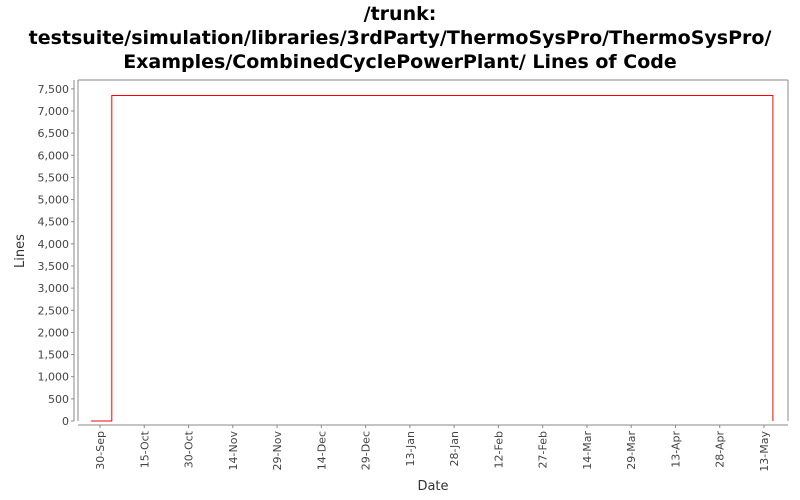 The height and width of the screenshot is (500, 800). What do you see at coordinates (54, 310) in the screenshot?
I see `y-tick-label: 2,500` at bounding box center [54, 310].